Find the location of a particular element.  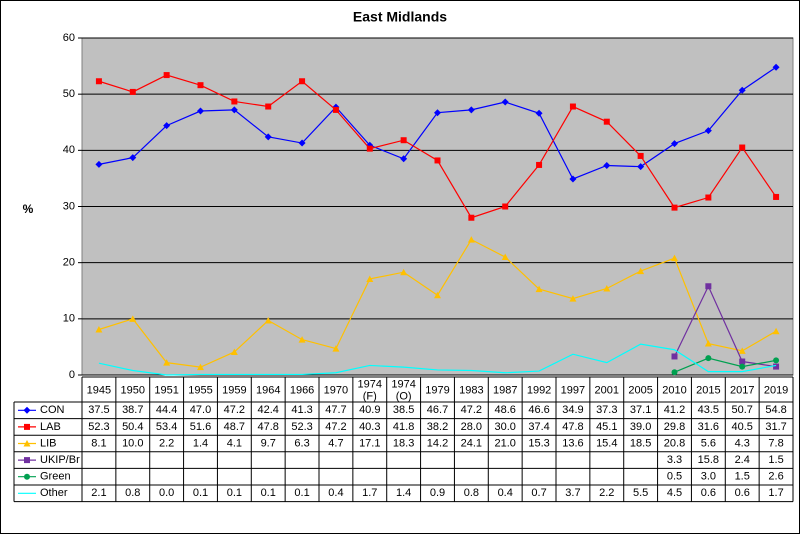

table-value: 0.0 is located at coordinates (166, 493).